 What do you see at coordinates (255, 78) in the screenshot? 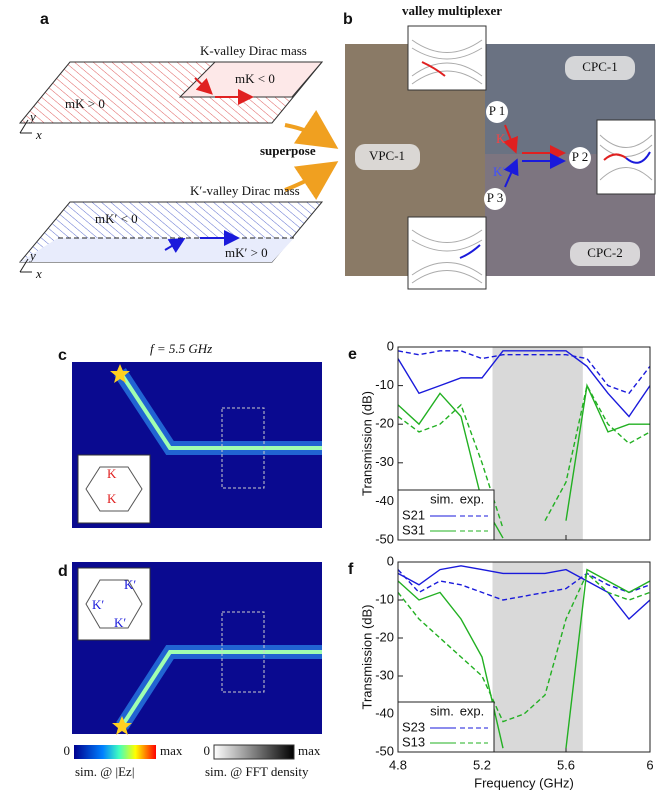
I see `text: mK < 0` at bounding box center [255, 78].